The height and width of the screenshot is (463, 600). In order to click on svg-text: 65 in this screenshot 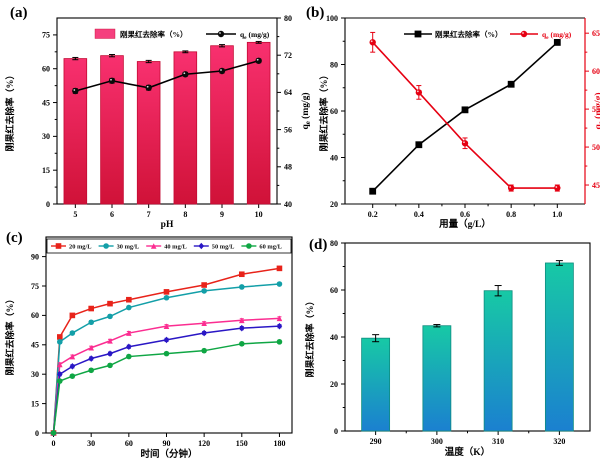, I will do `click(596, 33)`.